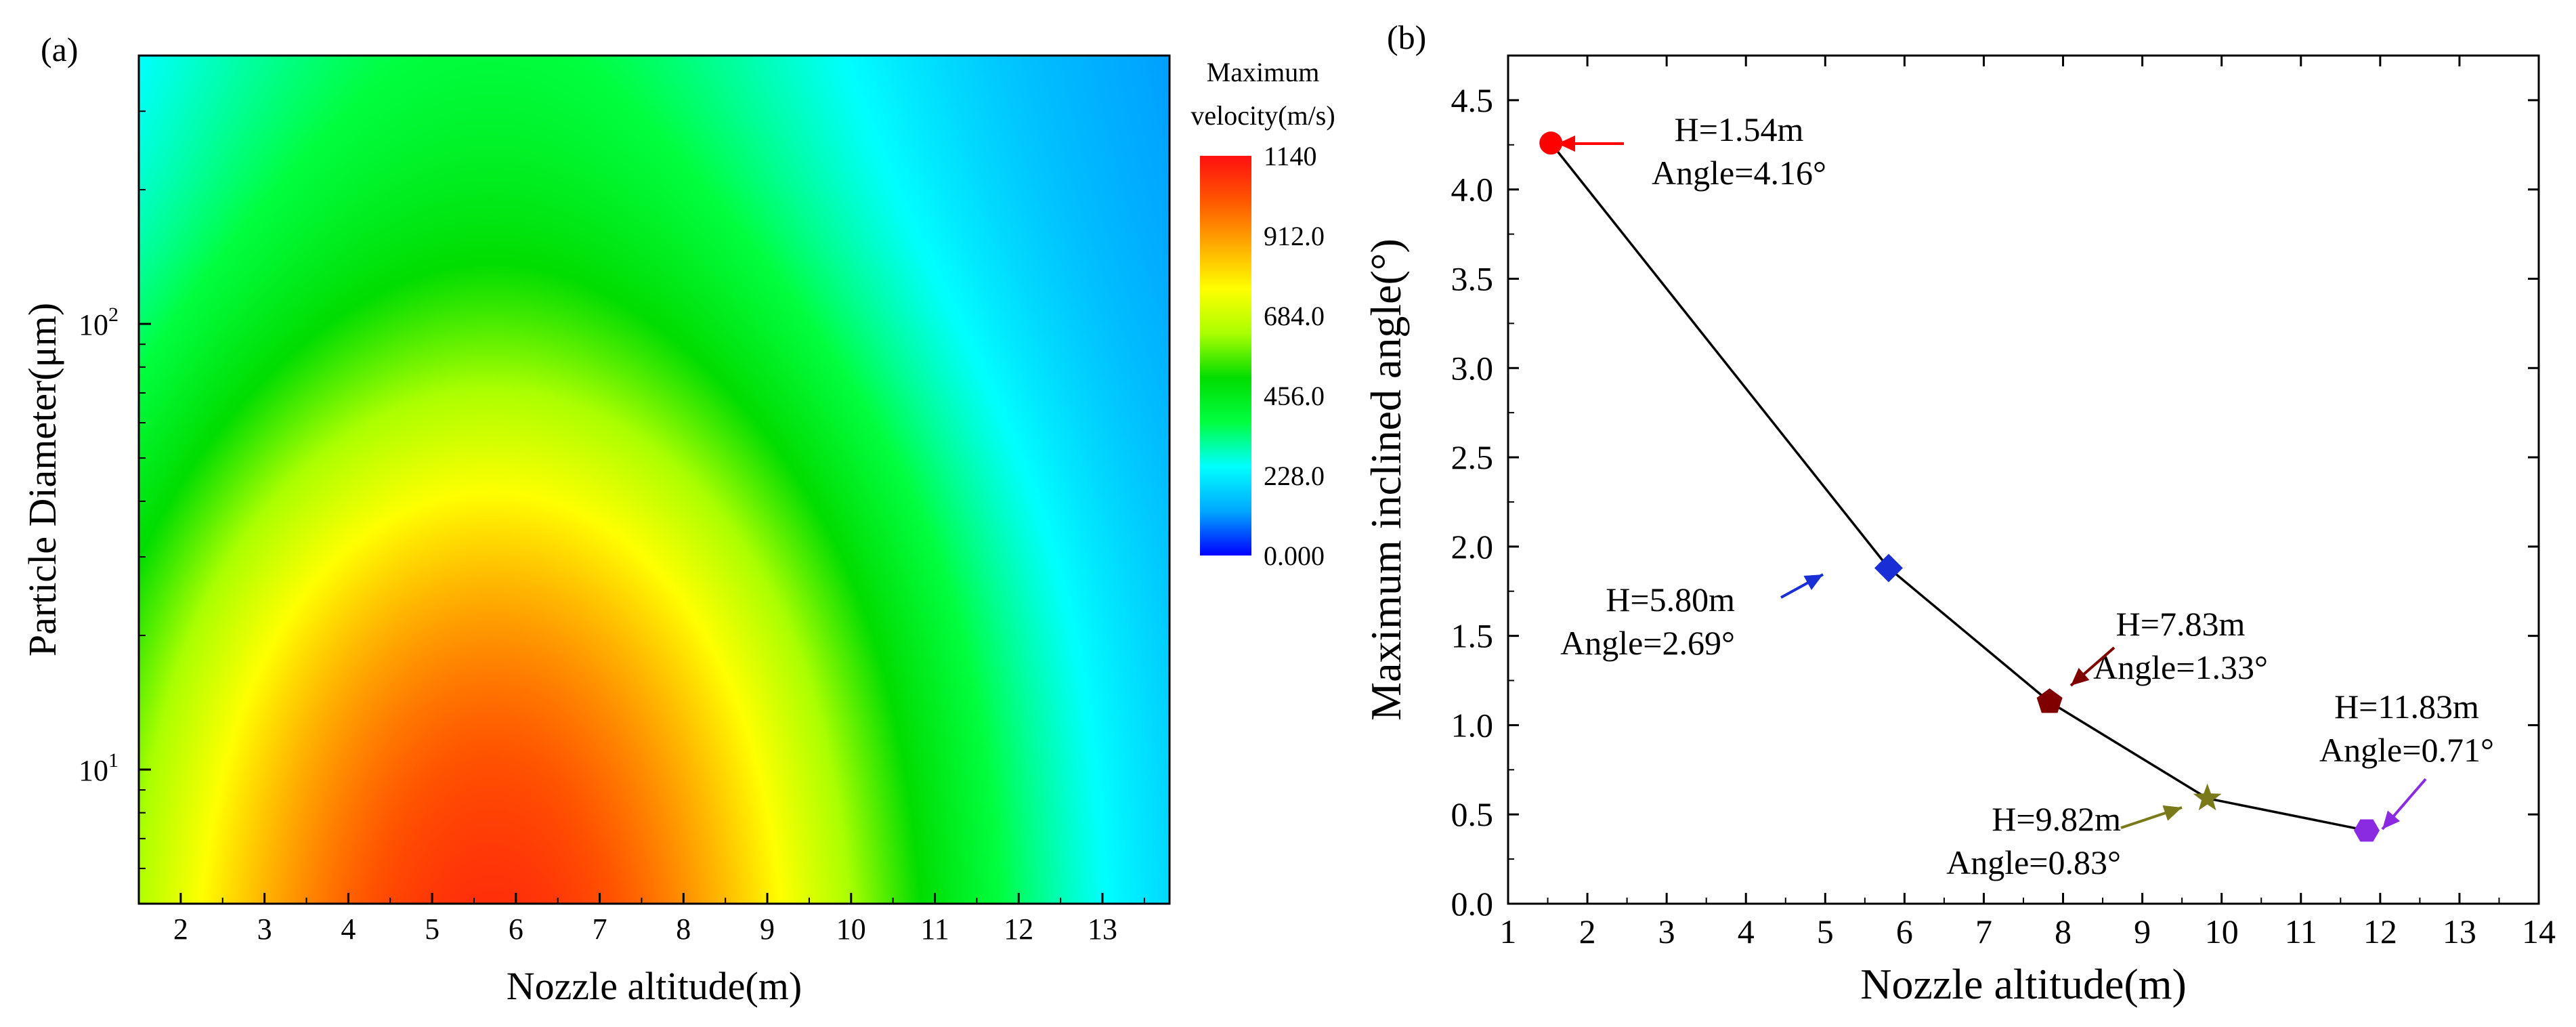 The image size is (2576, 1027). Describe the element at coordinates (654, 986) in the screenshot. I see `panel-a-x-axis-label: Nozzle altitude(m)` at that location.